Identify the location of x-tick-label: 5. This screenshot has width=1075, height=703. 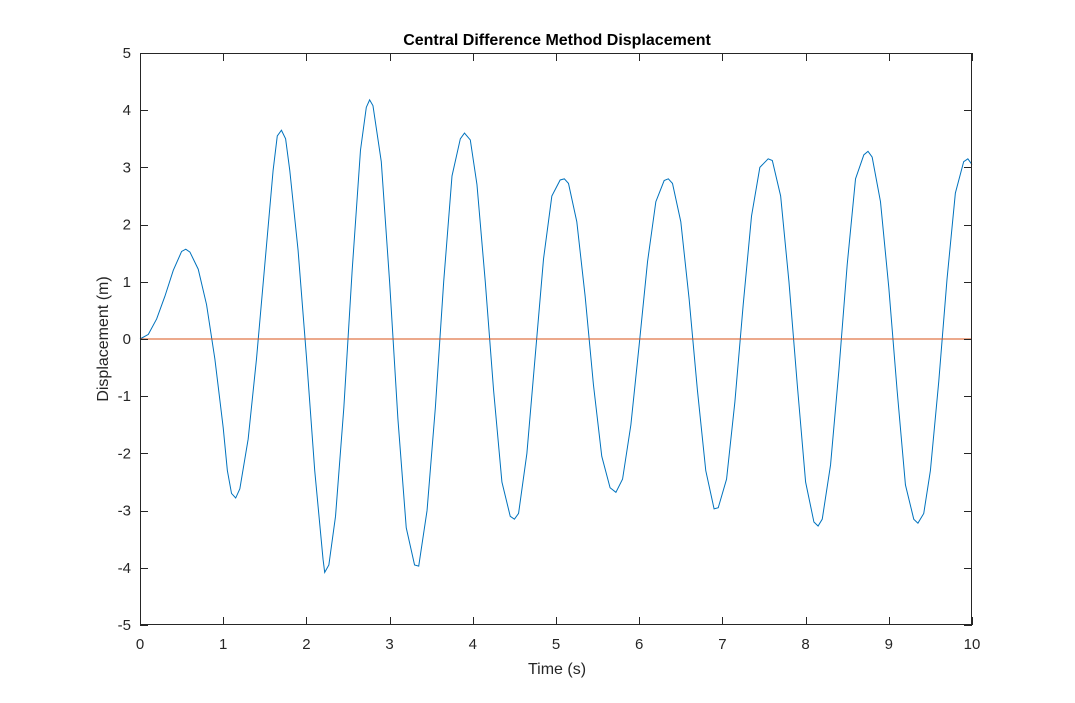
(556, 644).